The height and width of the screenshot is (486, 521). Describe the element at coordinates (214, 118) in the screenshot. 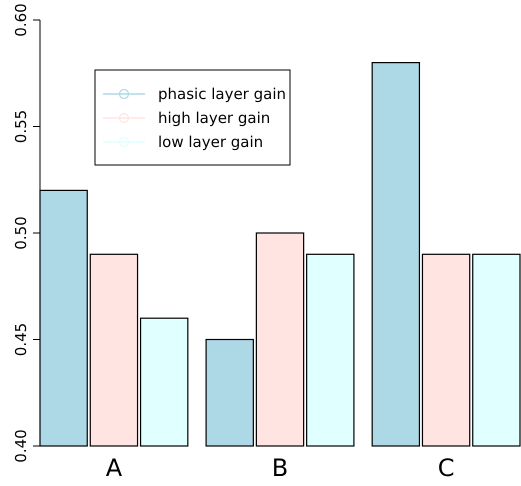

I see `legend-label: high layer gain` at that location.